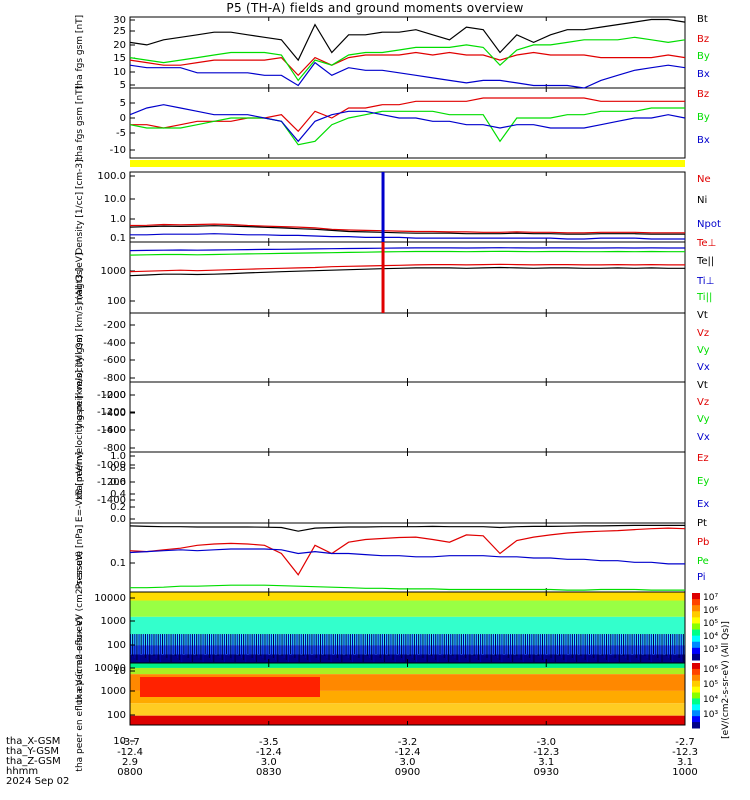 The width and height of the screenshot is (750, 800). What do you see at coordinates (685, 742) in the screenshot?
I see `footer-value: -2.7` at bounding box center [685, 742].